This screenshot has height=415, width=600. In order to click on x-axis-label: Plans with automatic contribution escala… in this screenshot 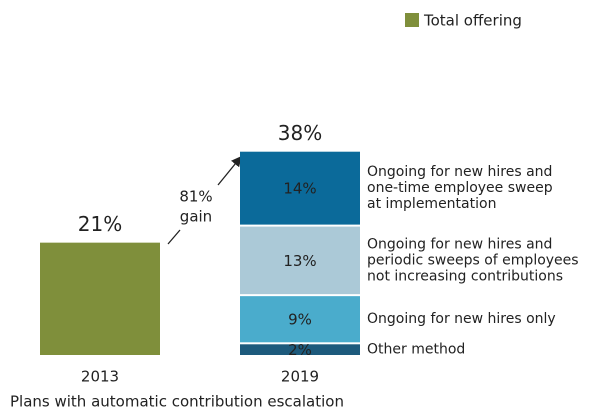, I will do `click(177, 402)`.